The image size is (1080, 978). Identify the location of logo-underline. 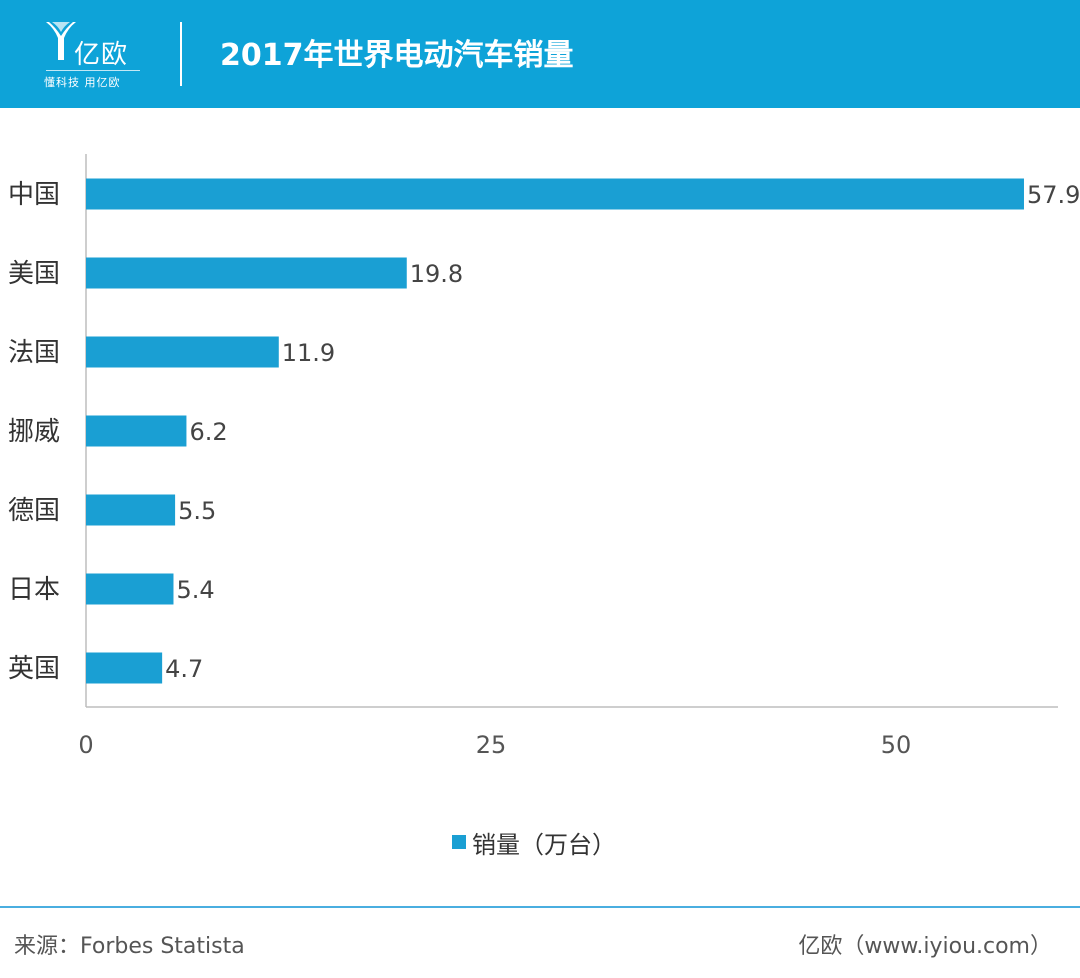
(93, 70).